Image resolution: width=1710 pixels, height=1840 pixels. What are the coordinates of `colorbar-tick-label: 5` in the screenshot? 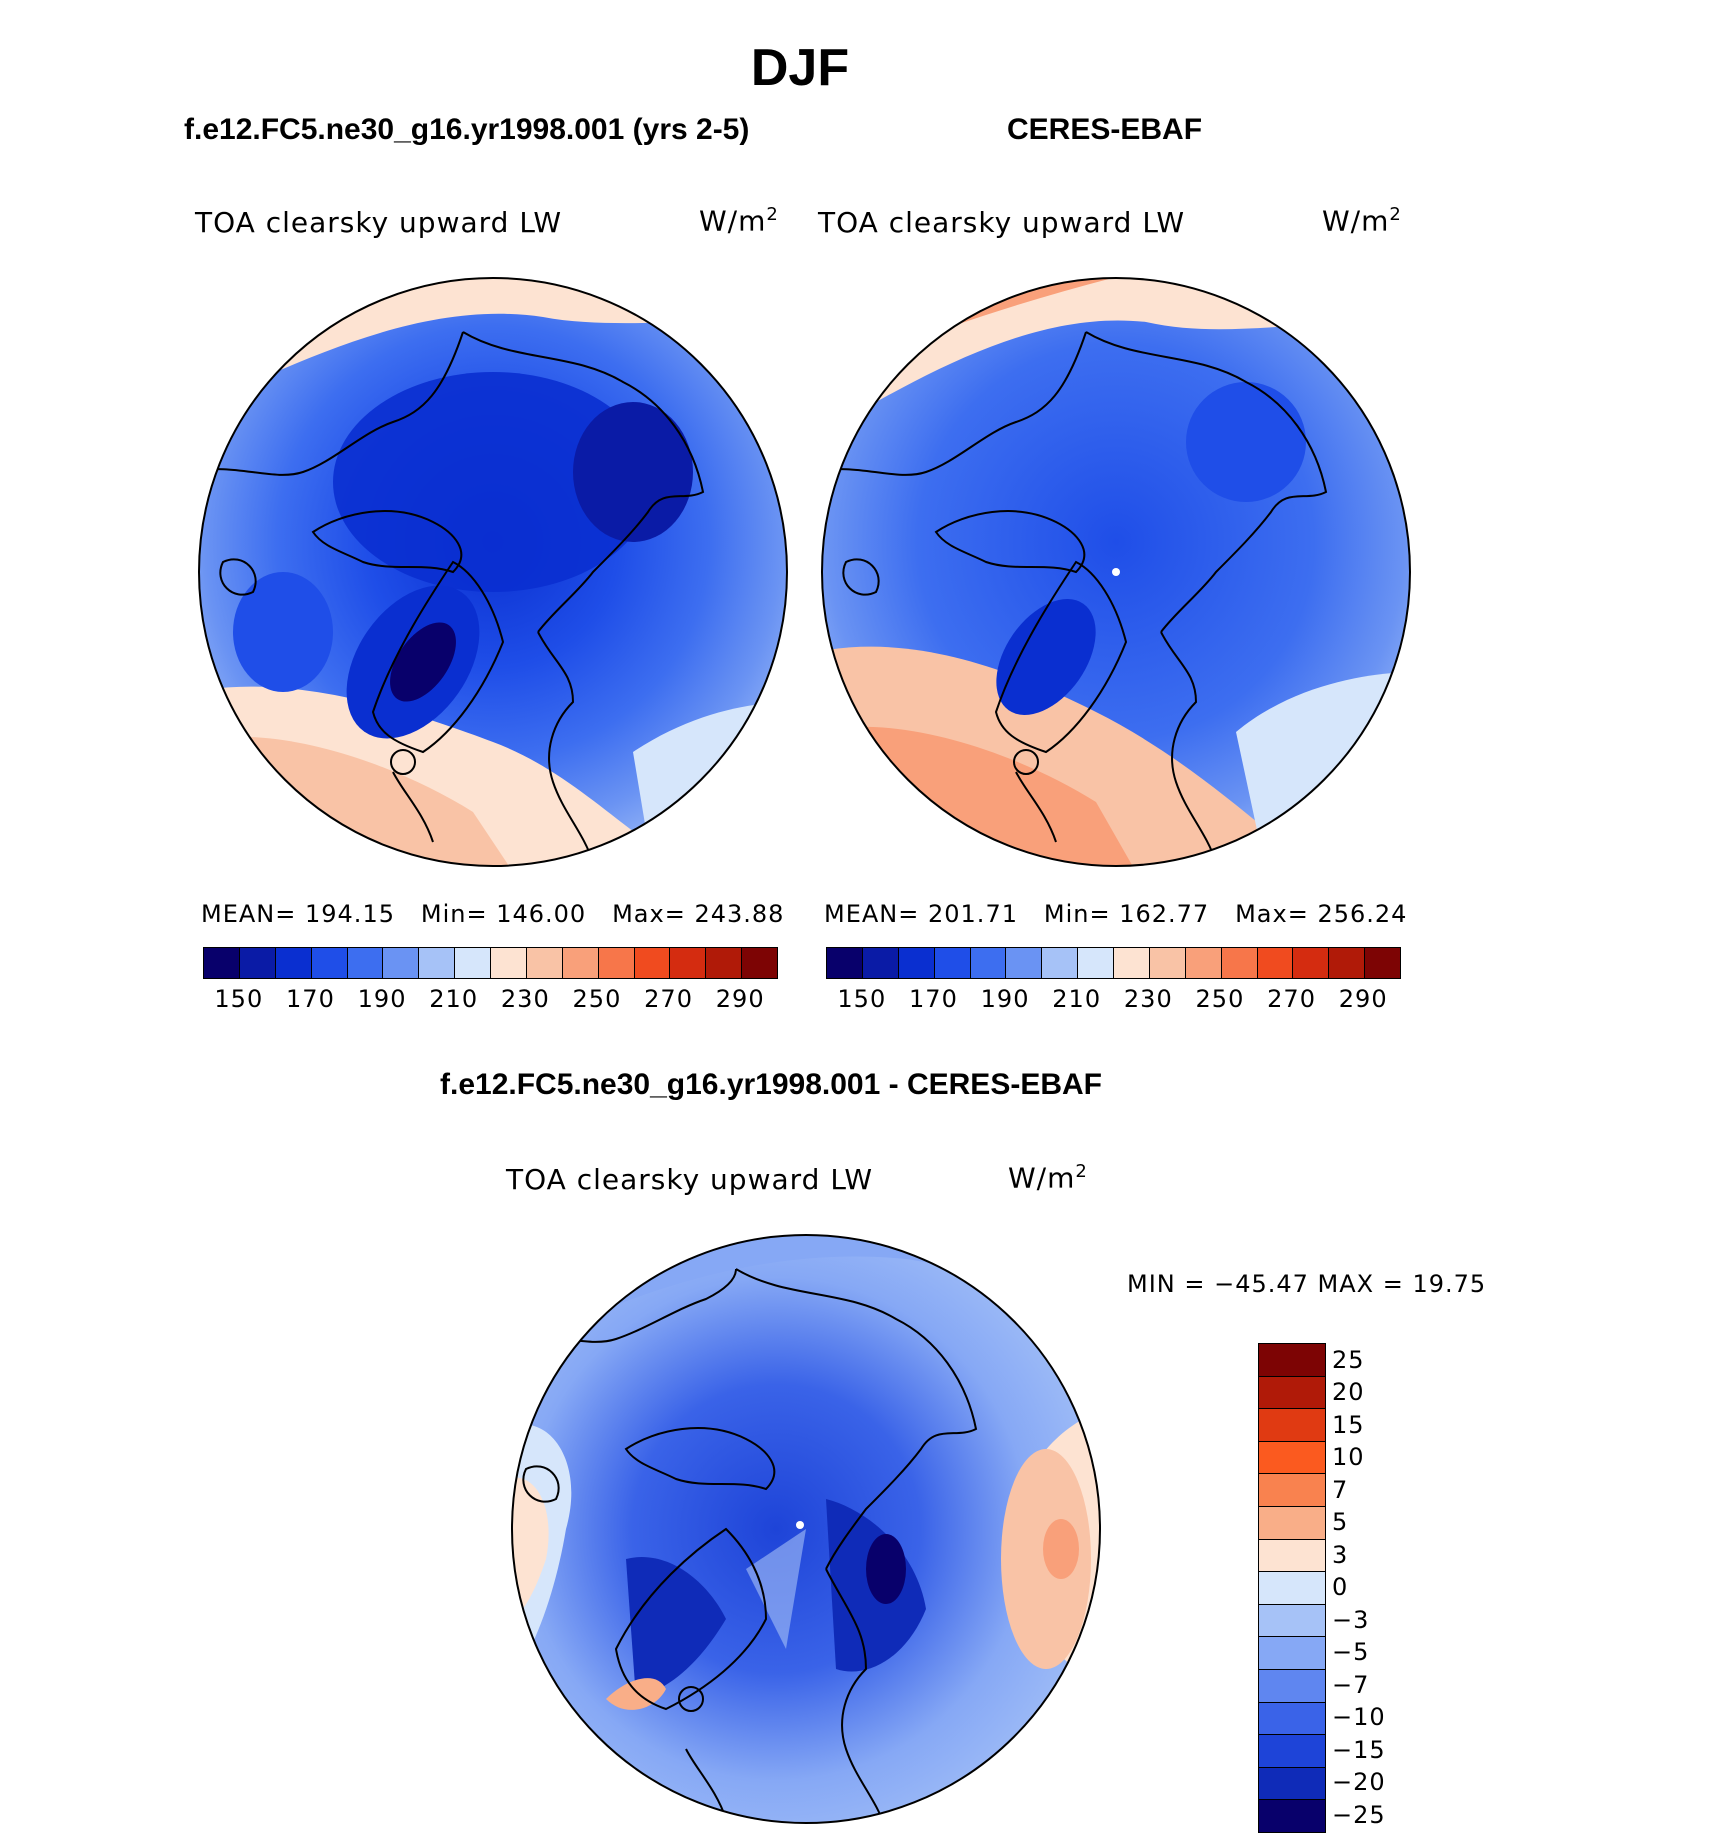 It's located at (1340, 1522).